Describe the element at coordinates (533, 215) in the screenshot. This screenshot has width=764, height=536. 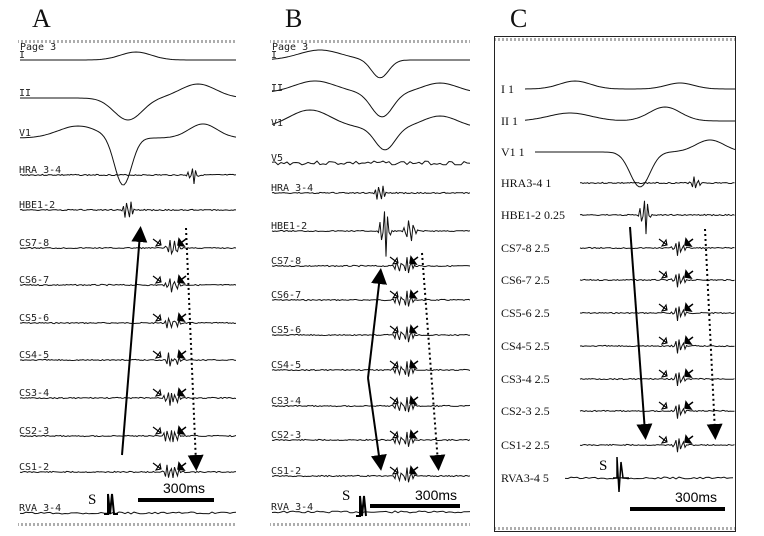
I see `channel-label: HBE1-2 0.25` at that location.